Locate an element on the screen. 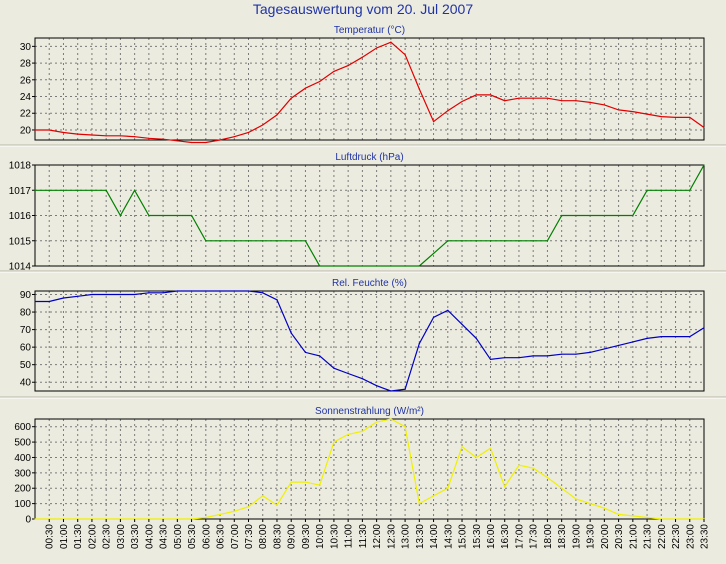 Image resolution: width=726 pixels, height=564 pixels. y-tick-label: 50 is located at coordinates (26, 365).